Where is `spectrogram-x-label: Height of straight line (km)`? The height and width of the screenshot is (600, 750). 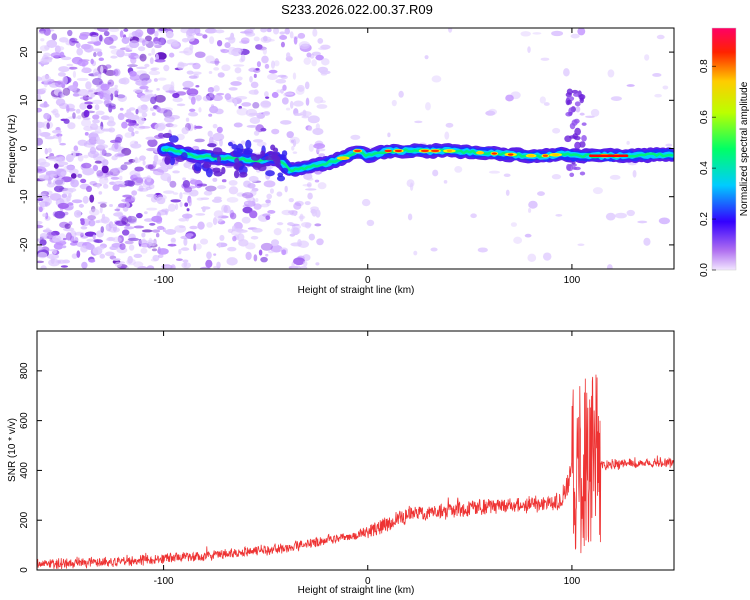
spectrogram-x-label: Height of straight line (km) is located at coordinates (356, 290).